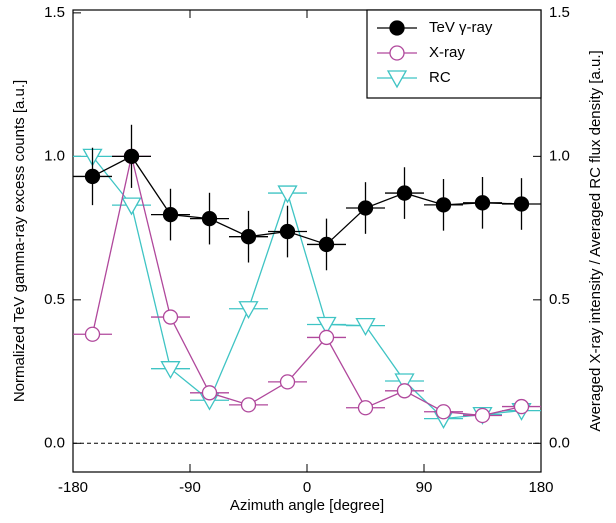 Image resolution: width=616 pixels, height=523 pixels. What do you see at coordinates (559, 155) in the screenshot?
I see `y2-tick-label: 1.0` at bounding box center [559, 155].